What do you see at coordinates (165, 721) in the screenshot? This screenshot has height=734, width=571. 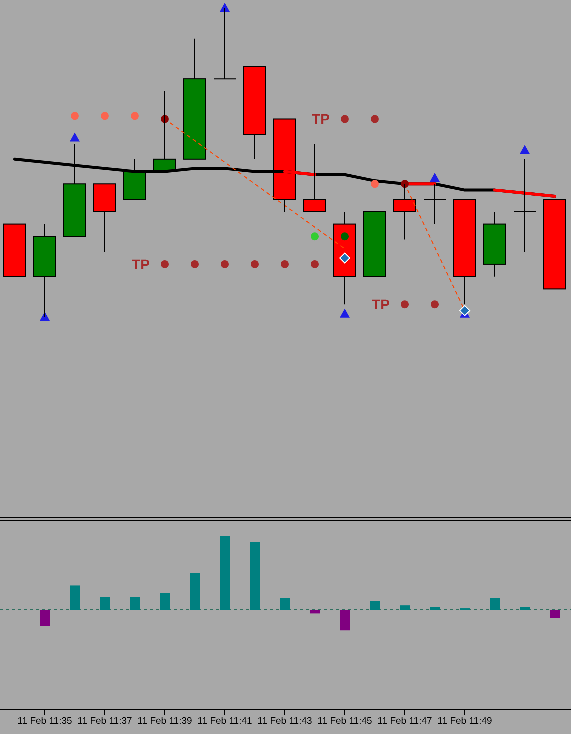 I see `x-tick-label: 11 Feb 11:39` at bounding box center [165, 721].